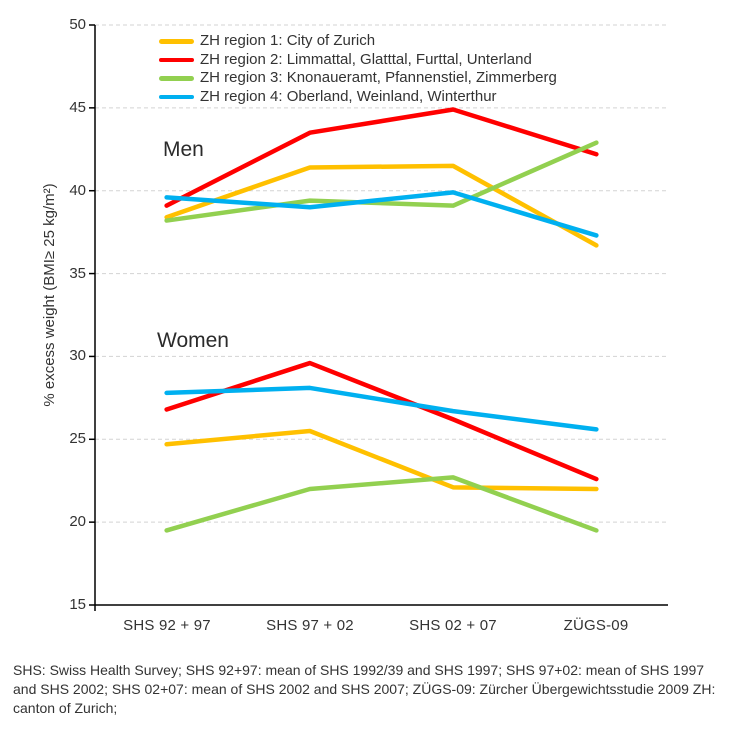 The height and width of the screenshot is (730, 740). I want to click on y-tick-label-45: 45, so click(77, 107).